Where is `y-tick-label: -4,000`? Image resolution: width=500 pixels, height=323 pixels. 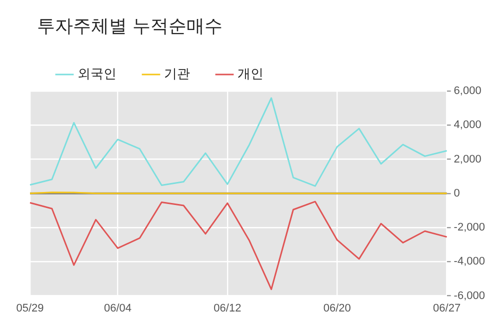 y-tick-label: -4,000 is located at coordinates (470, 262).